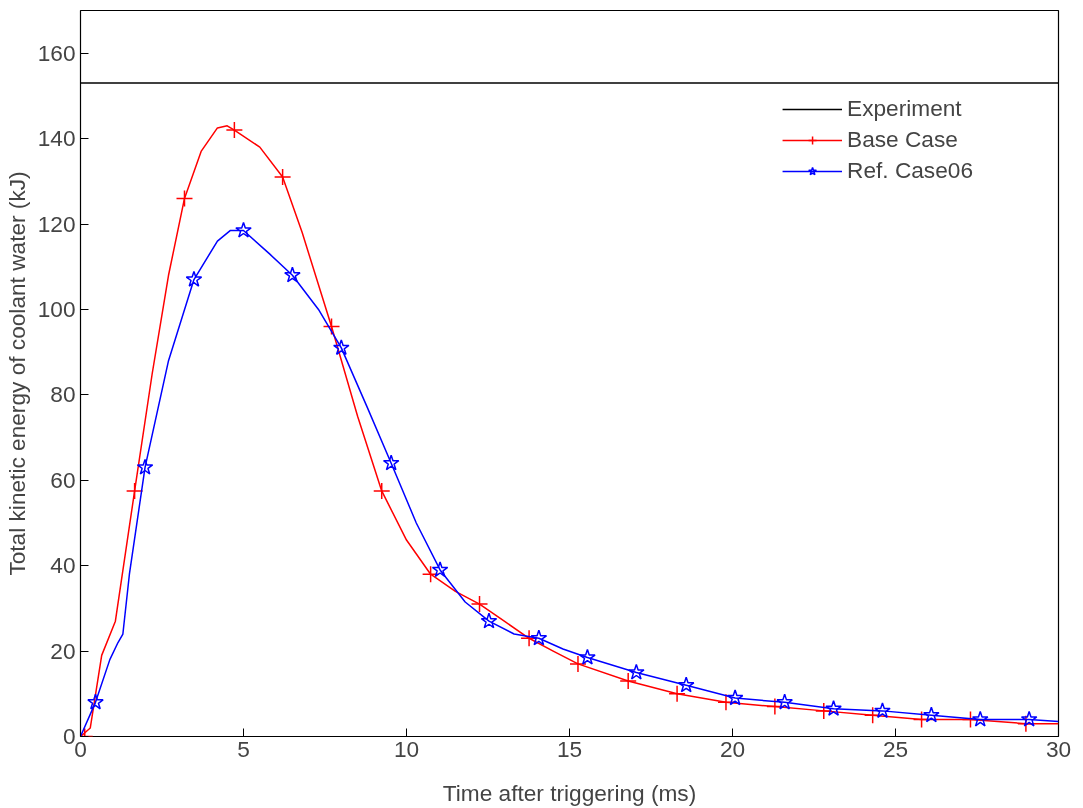 The image size is (1083, 808). What do you see at coordinates (63, 479) in the screenshot?
I see `y-tick-label: 60` at bounding box center [63, 479].